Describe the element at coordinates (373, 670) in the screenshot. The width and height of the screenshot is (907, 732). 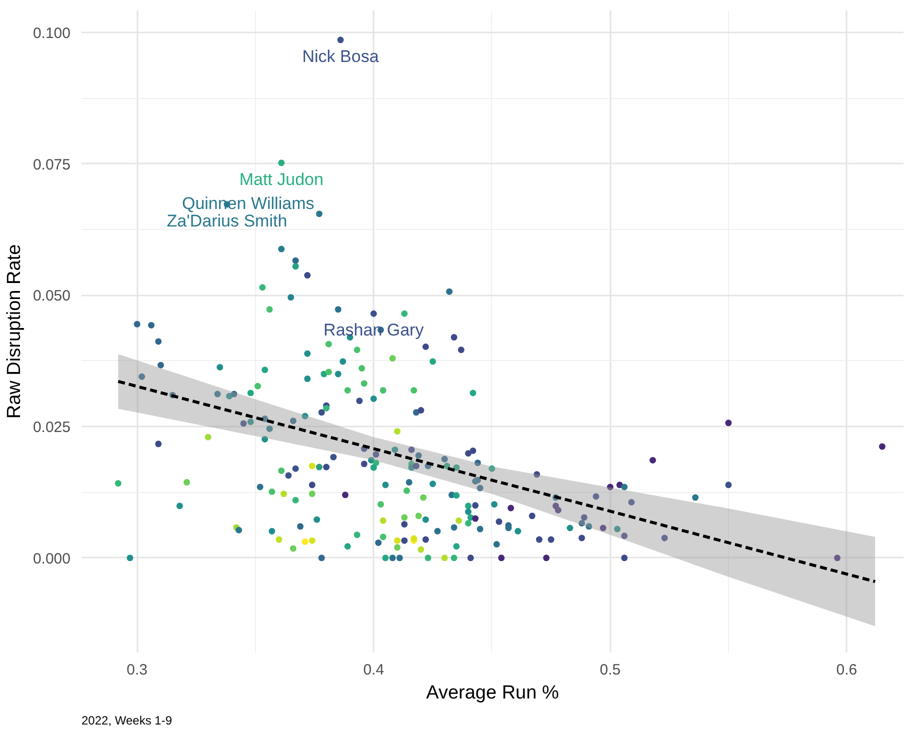
I see `x-tick-label: 0.4` at that location.